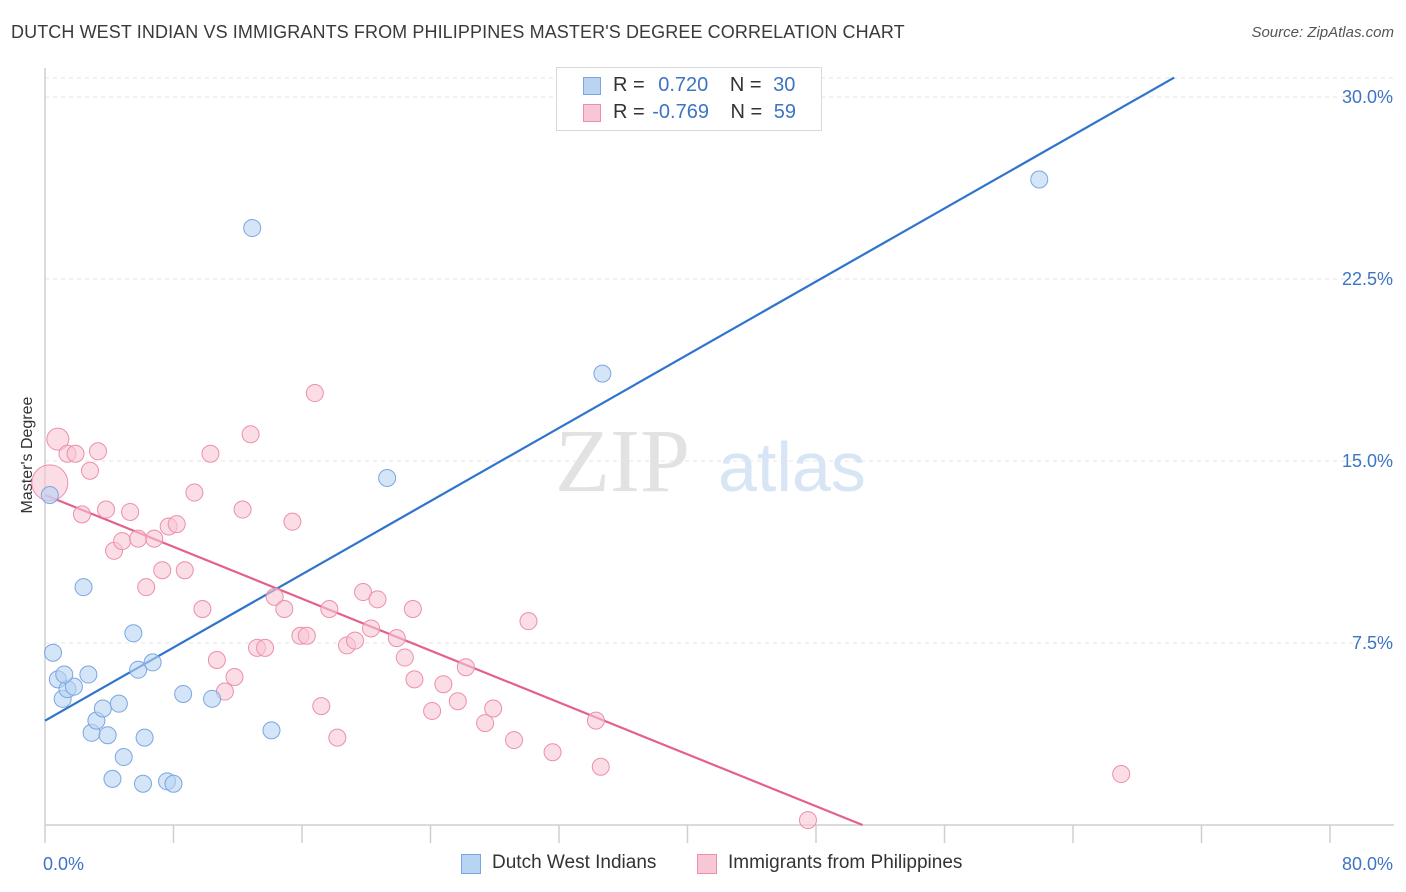 The width and height of the screenshot is (1406, 892). I want to click on legend-swatch-pink, so click(592, 113).